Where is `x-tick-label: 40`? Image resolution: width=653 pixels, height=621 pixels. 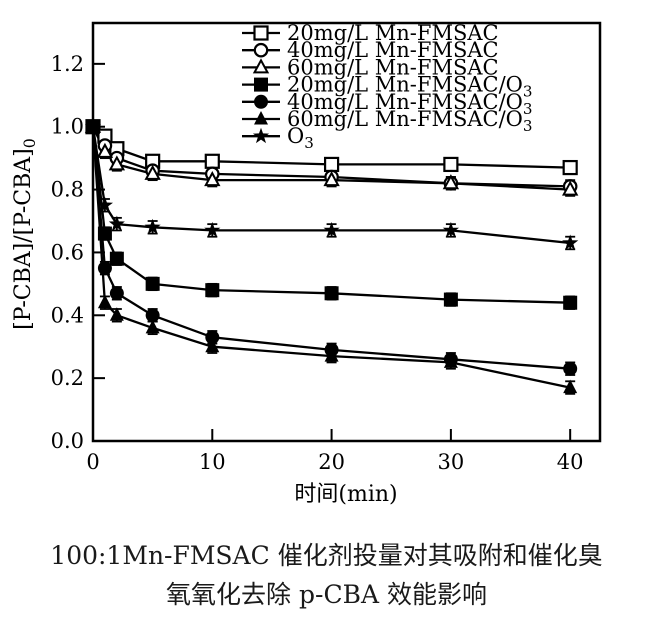
x-tick-label: 40 is located at coordinates (570, 462).